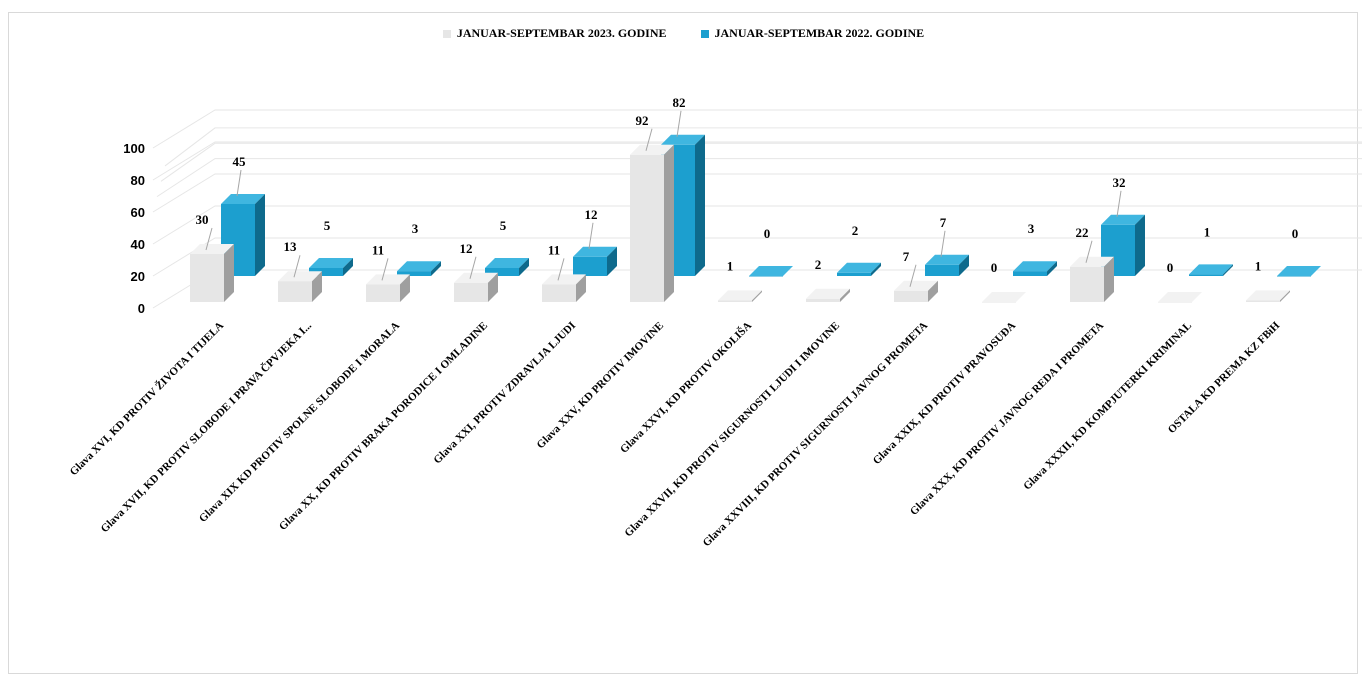 The image size is (1367, 679). I want to click on data-label-2023: 30, so click(202, 219).